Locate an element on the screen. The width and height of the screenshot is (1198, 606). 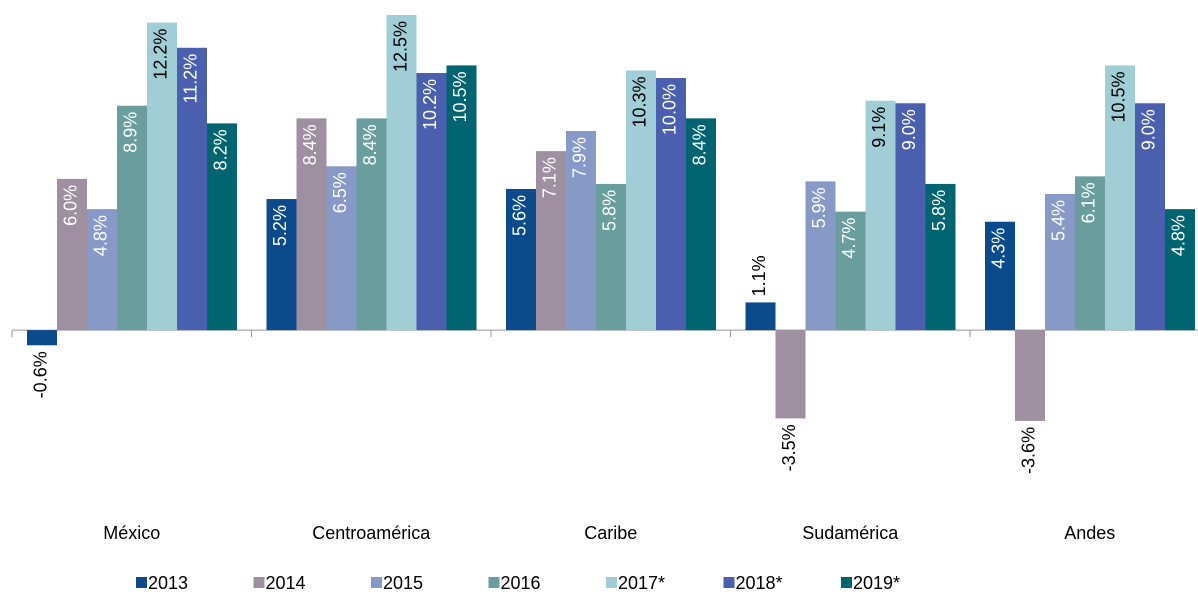
value-label: 5.2% is located at coordinates (280, 225).